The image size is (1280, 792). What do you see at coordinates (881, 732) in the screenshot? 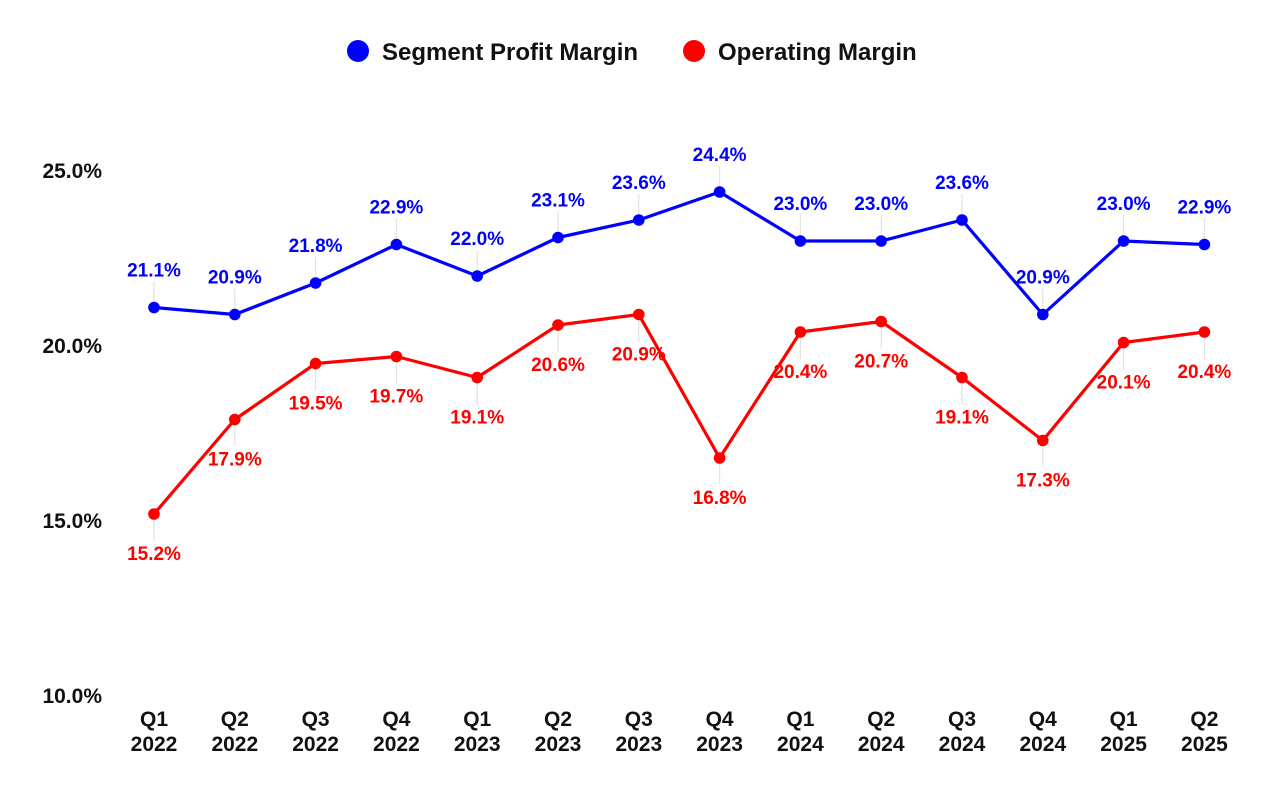
I see `x-tick-label: Q2 2024` at bounding box center [881, 732].